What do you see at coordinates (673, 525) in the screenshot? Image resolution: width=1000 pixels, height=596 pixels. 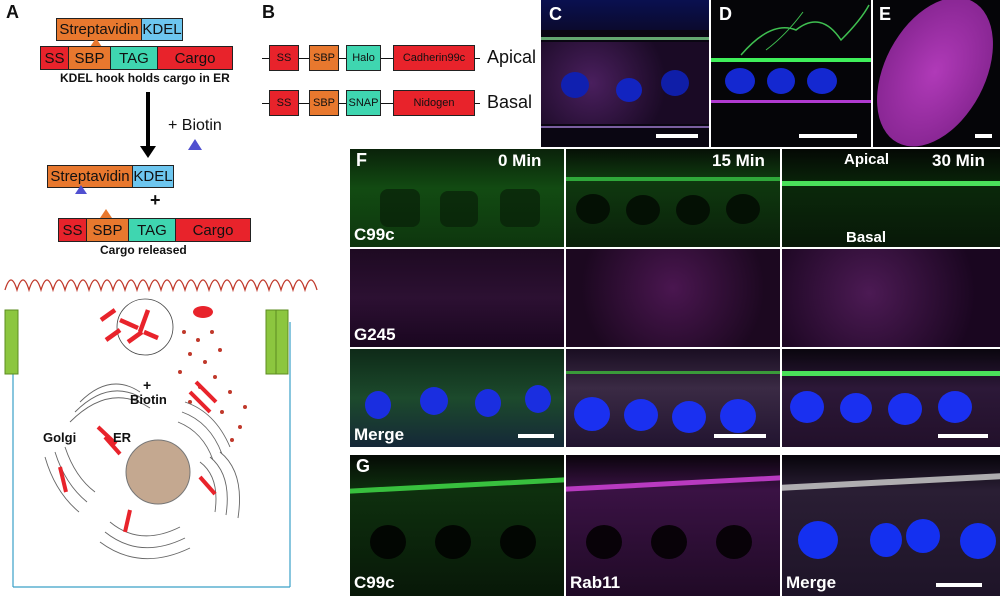 I see `image-g-rab11: Rab11` at bounding box center [673, 525].